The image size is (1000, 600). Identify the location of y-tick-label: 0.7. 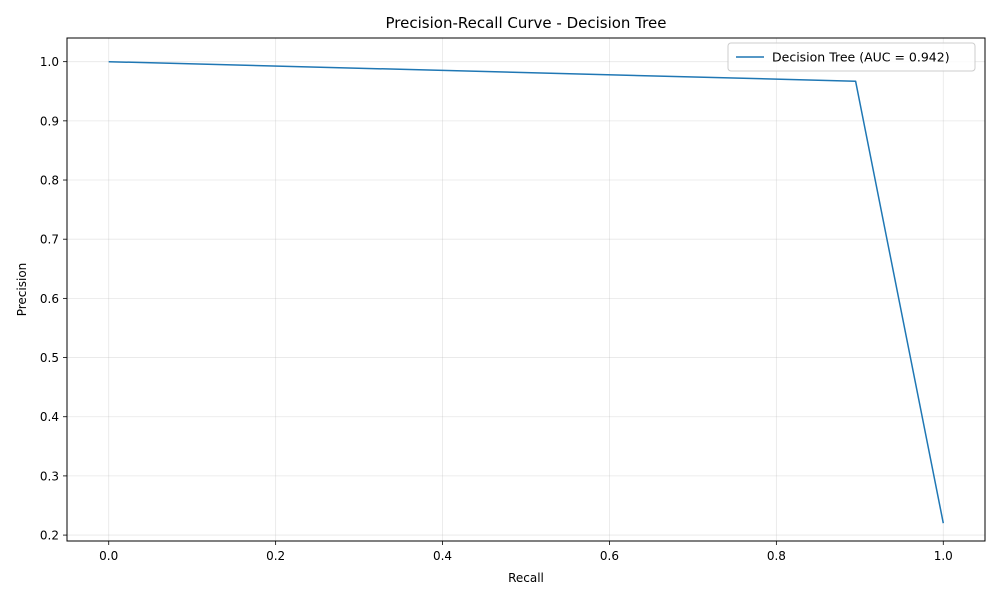
(49, 240).